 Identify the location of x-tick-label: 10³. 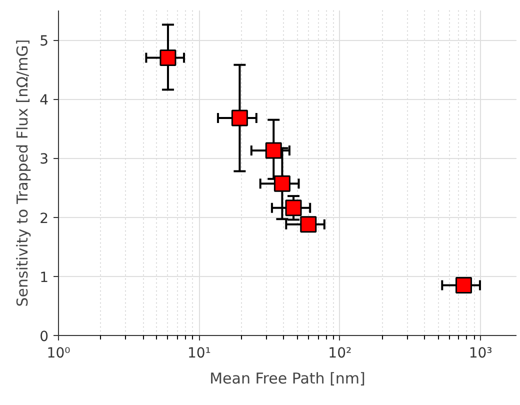
(480, 354).